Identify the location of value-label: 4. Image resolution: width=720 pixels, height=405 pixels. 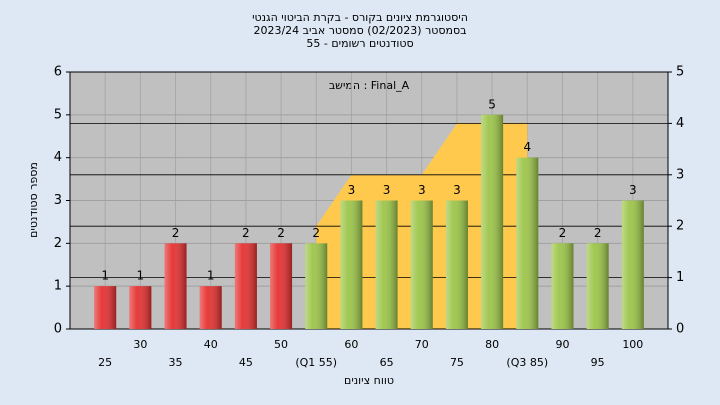
(527, 147).